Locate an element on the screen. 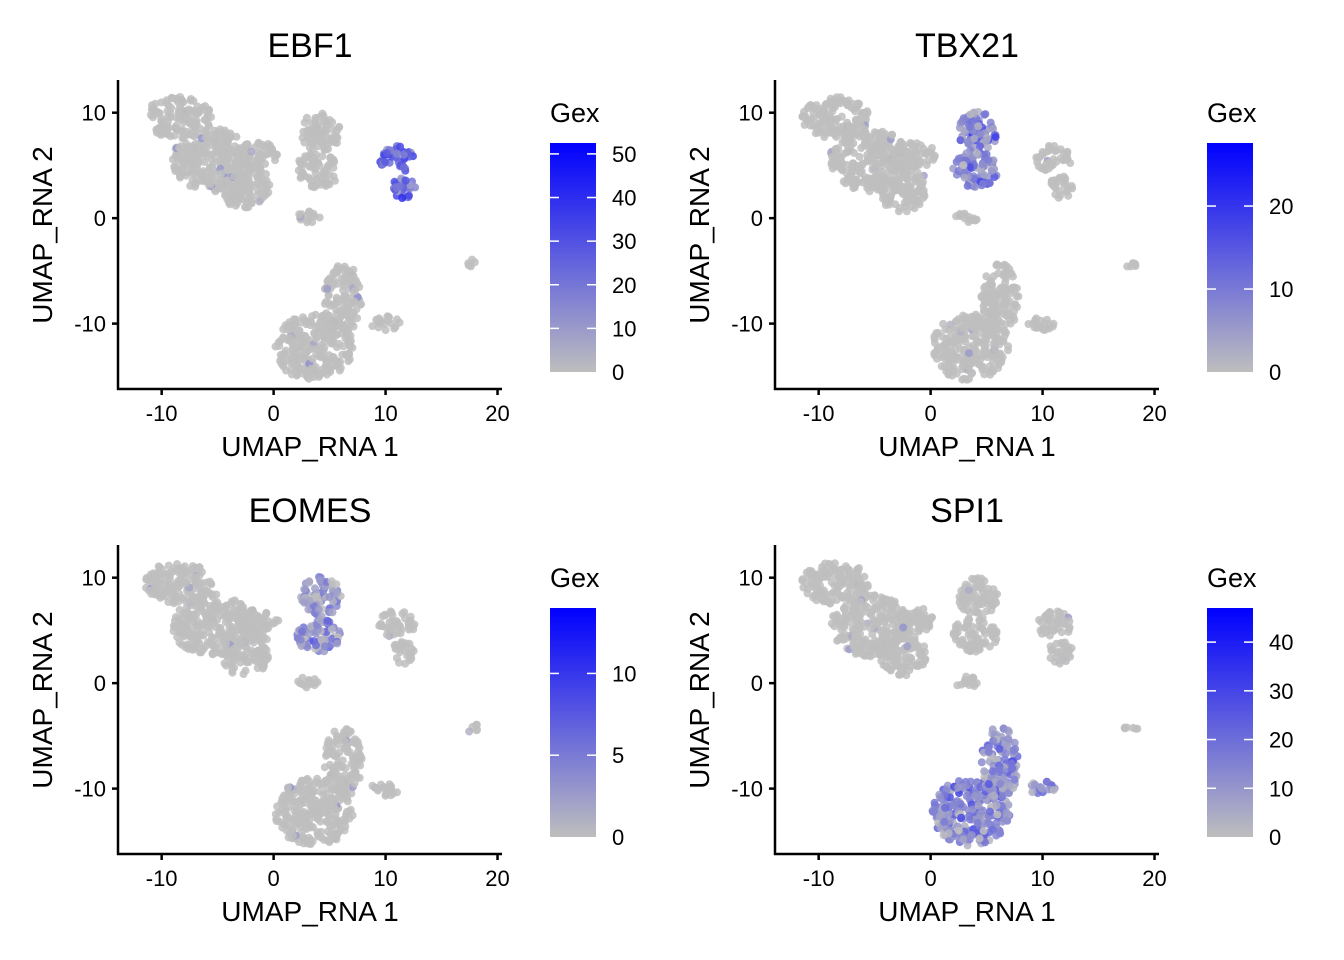 This screenshot has height=960, width=1344. x-tick-label: 0 is located at coordinates (273, 413).